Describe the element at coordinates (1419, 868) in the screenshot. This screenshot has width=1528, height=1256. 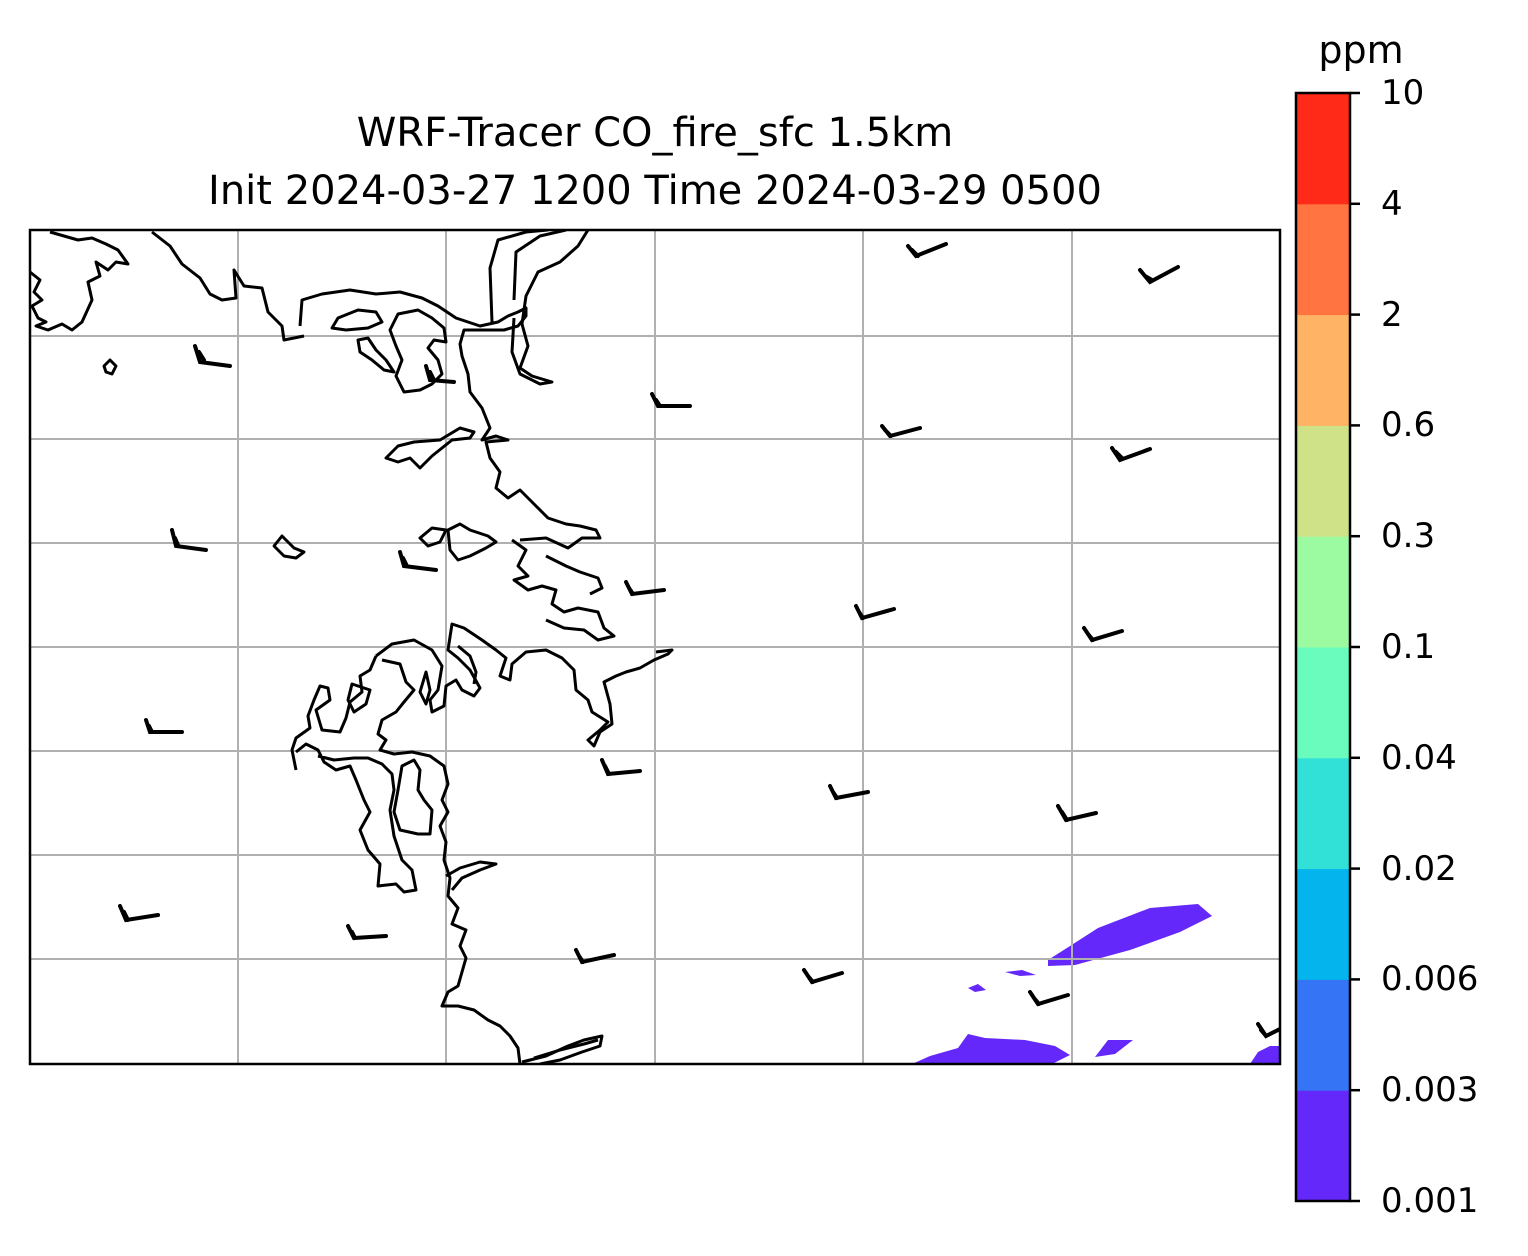
I see `colorbar-tick-label: 0.02` at that location.